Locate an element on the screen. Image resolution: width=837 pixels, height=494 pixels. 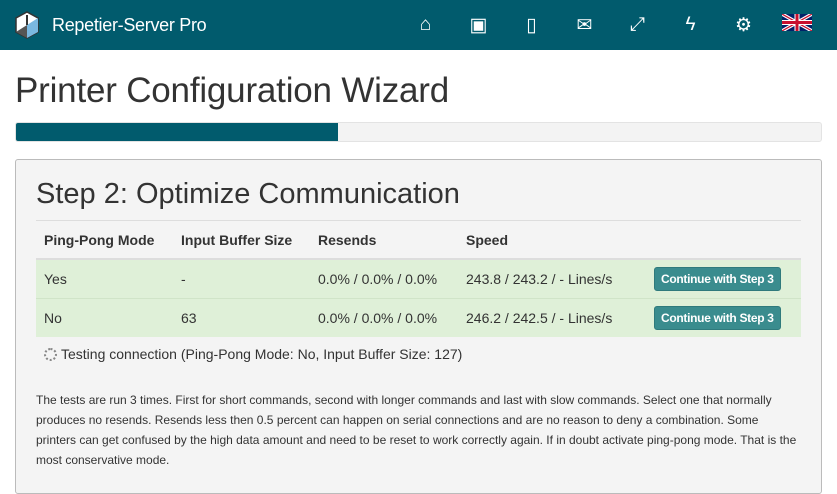
cell-mode: No is located at coordinates (104, 317).